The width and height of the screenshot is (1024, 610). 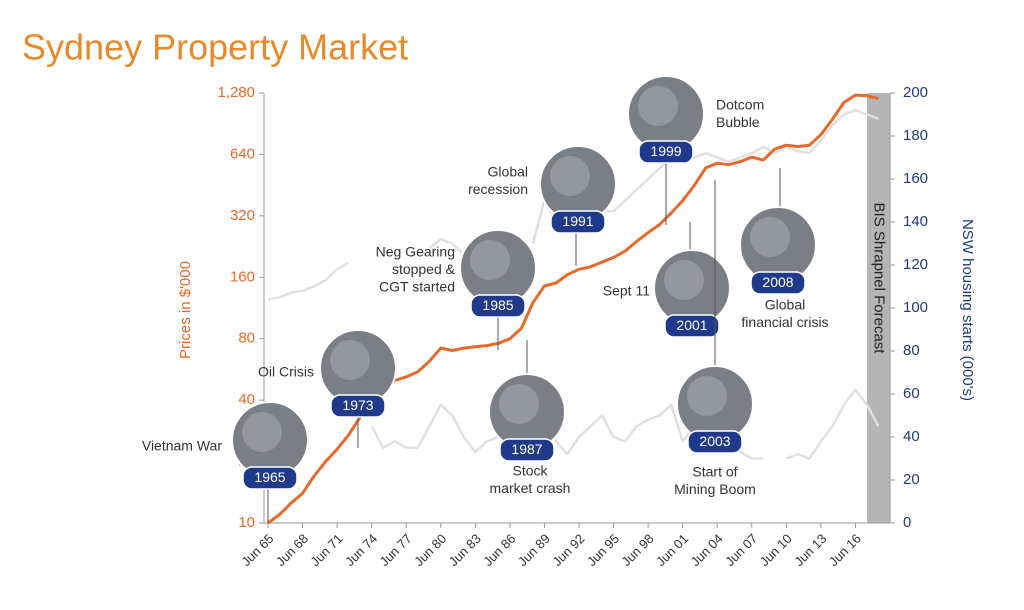 What do you see at coordinates (603, 550) in the screenshot?
I see `x-tick-label: Jun 95` at bounding box center [603, 550].